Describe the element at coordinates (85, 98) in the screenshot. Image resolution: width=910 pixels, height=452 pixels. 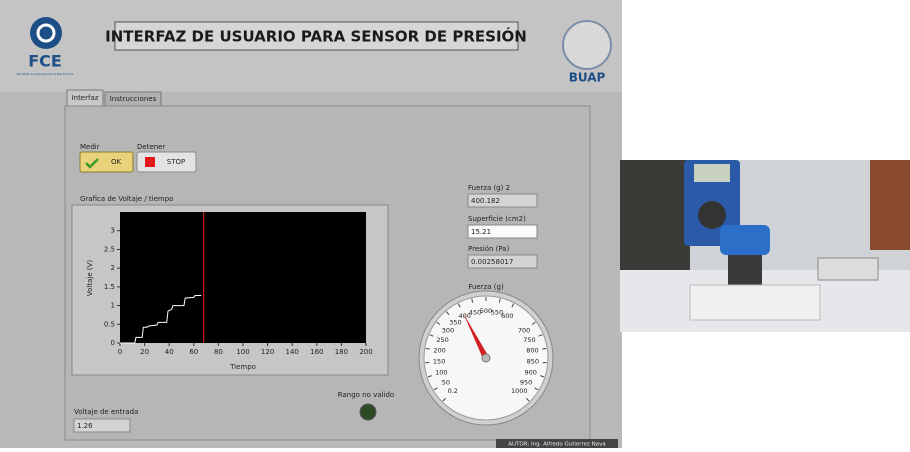
I see `tab-label: Interfaz` at that location.